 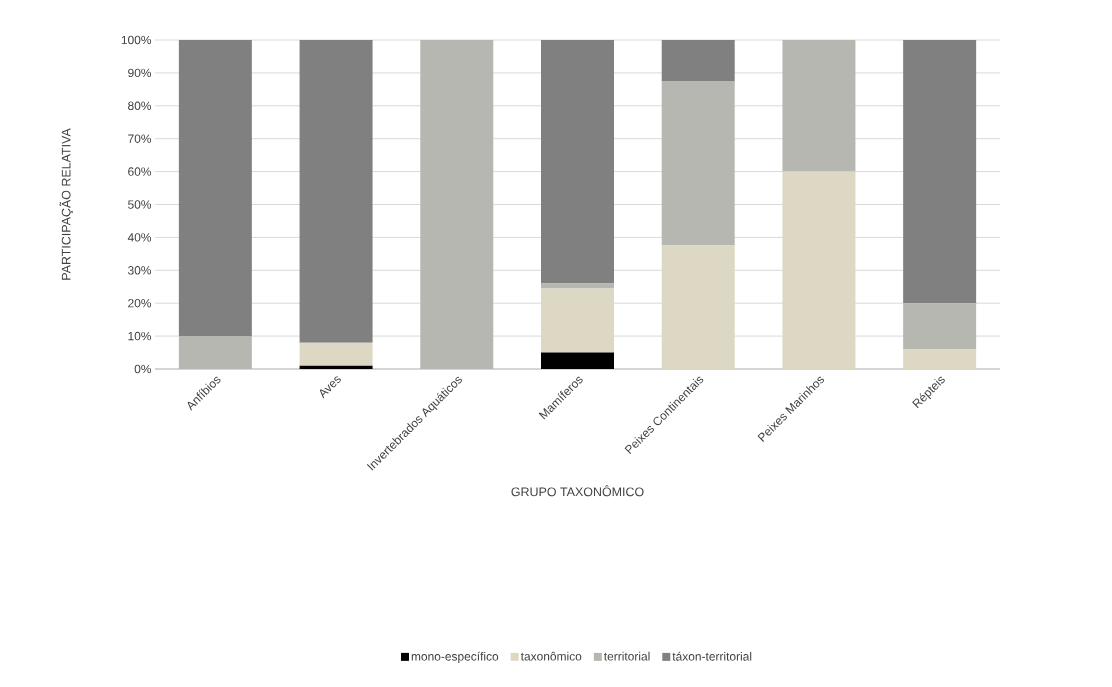 What do you see at coordinates (140, 336) in the screenshot?
I see `y-tick-label: 10%` at bounding box center [140, 336].